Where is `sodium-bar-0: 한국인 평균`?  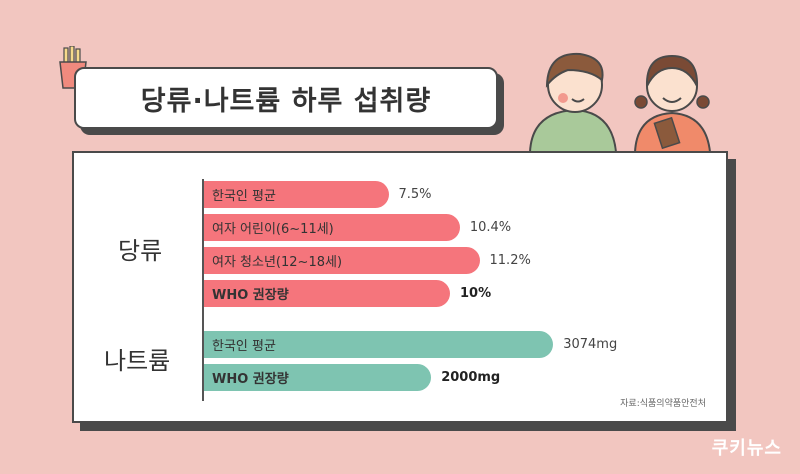
sodium-bar-0: 한국인 평균 is located at coordinates (379, 344).